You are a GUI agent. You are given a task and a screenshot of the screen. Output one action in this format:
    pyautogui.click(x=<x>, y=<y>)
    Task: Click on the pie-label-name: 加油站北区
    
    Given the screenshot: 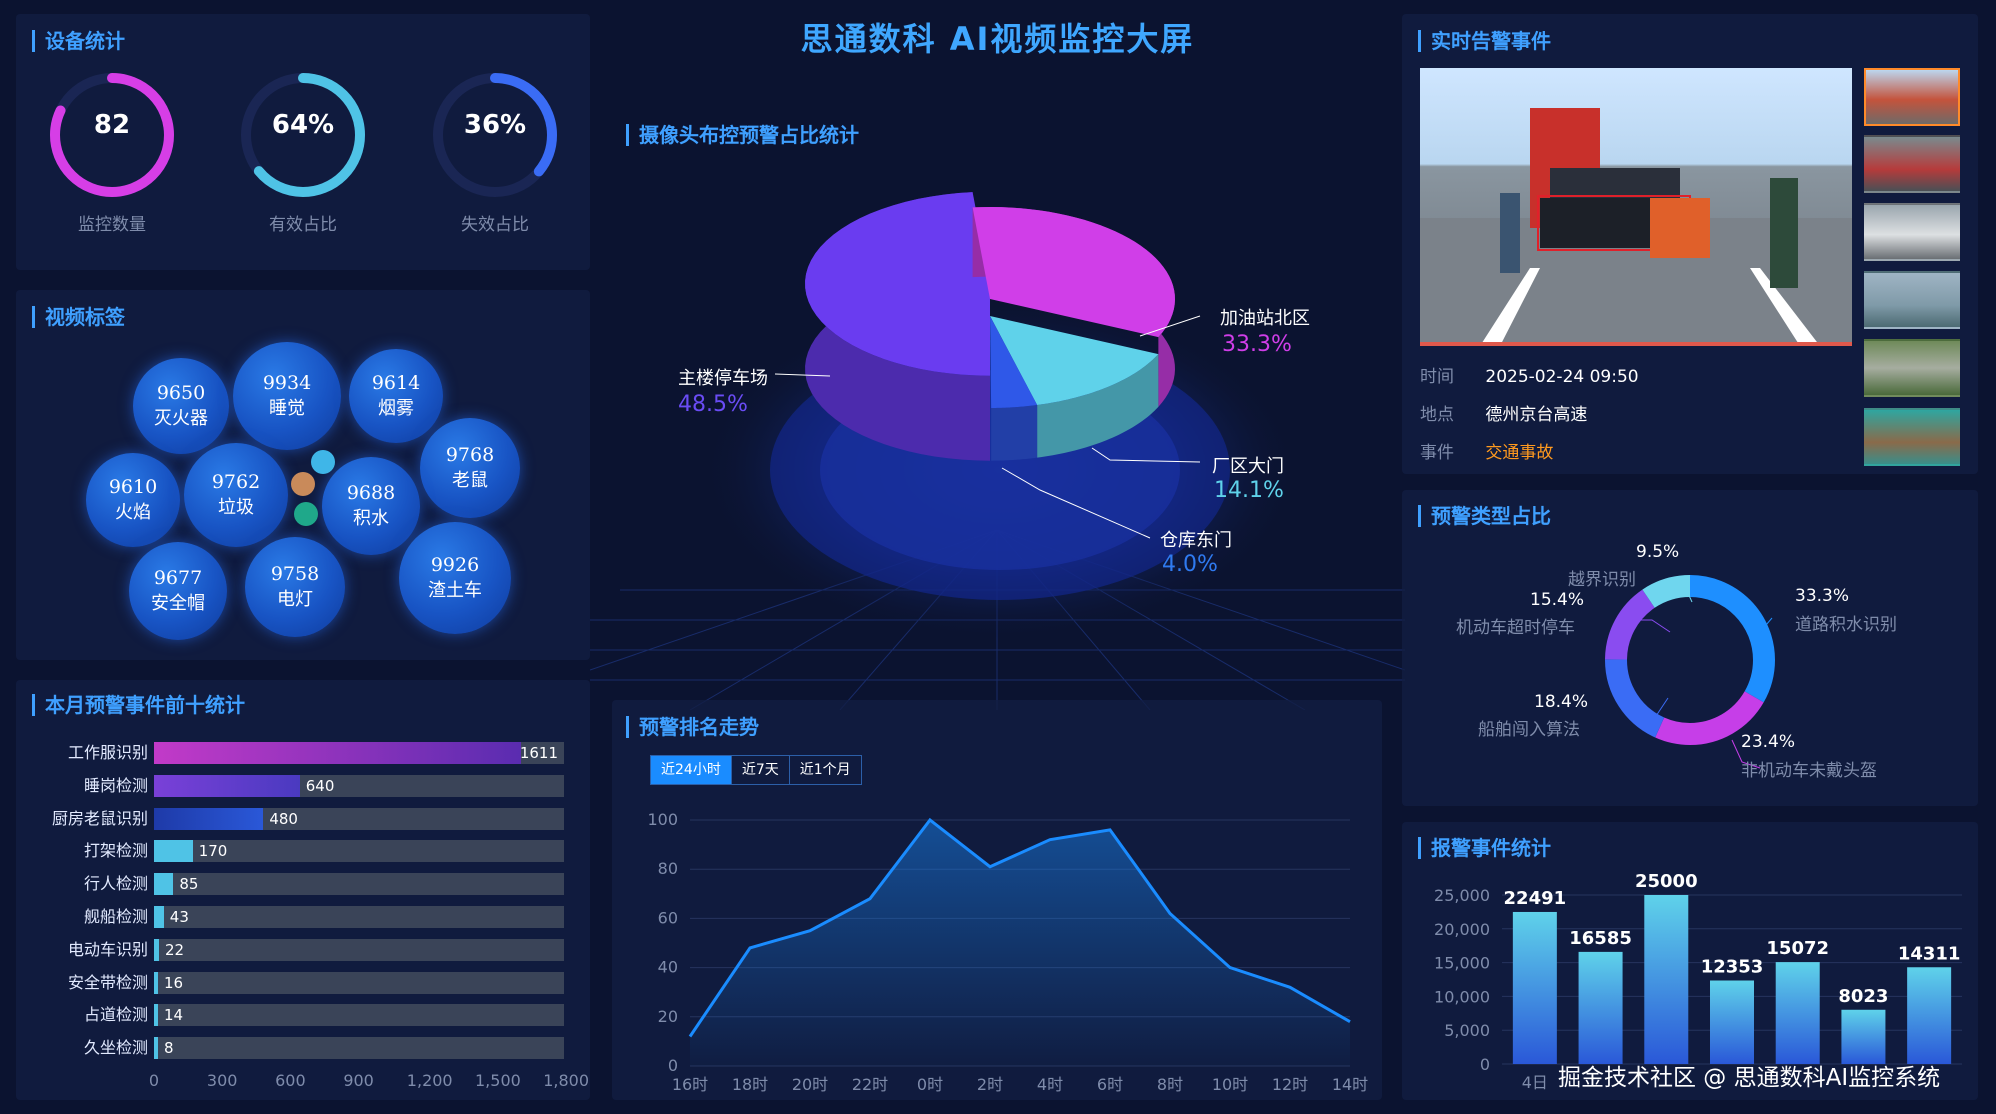 What is the action you would take?
    pyautogui.click(x=1265, y=318)
    